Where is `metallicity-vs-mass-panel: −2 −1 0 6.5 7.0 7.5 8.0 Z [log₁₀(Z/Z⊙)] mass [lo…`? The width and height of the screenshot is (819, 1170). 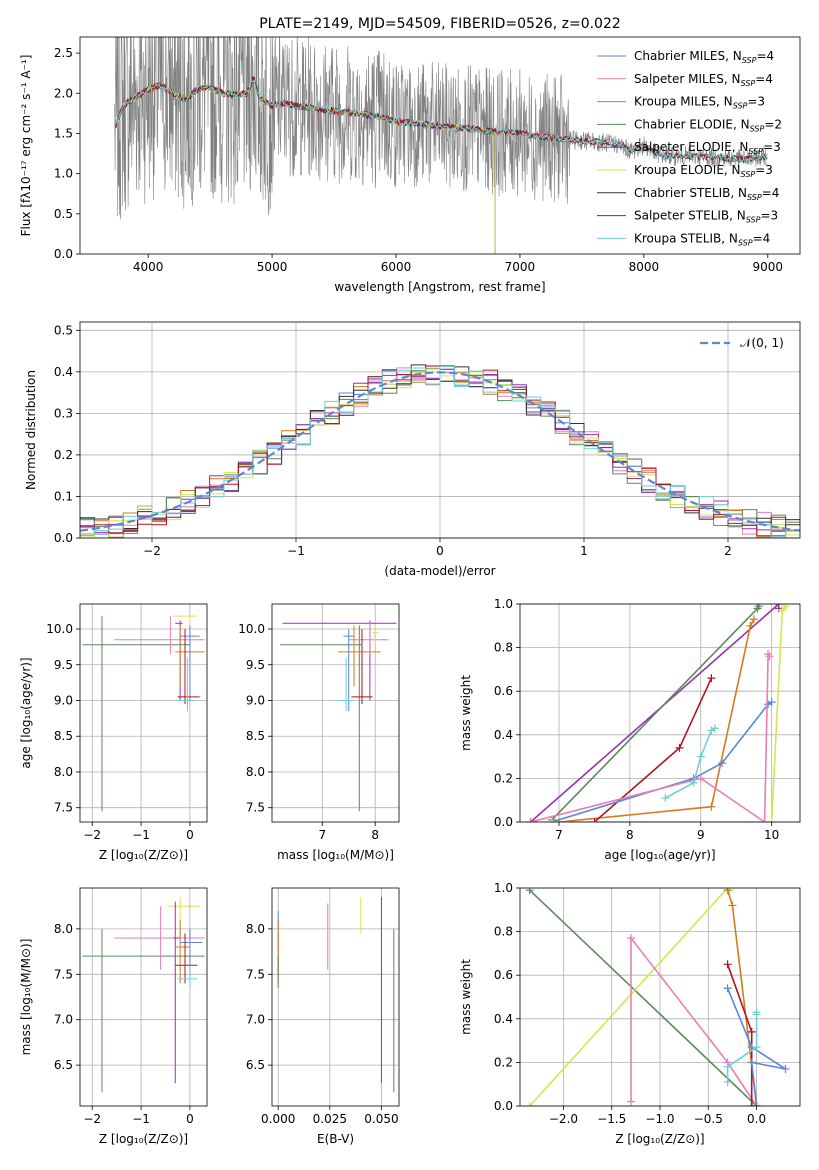 metallicity-vs-mass-panel: −2 −1 0 6.5 7.0 7.5 8.0 Z [log₁₀(Z/Z⊙)] mass [lo… is located at coordinates (113, 1016).